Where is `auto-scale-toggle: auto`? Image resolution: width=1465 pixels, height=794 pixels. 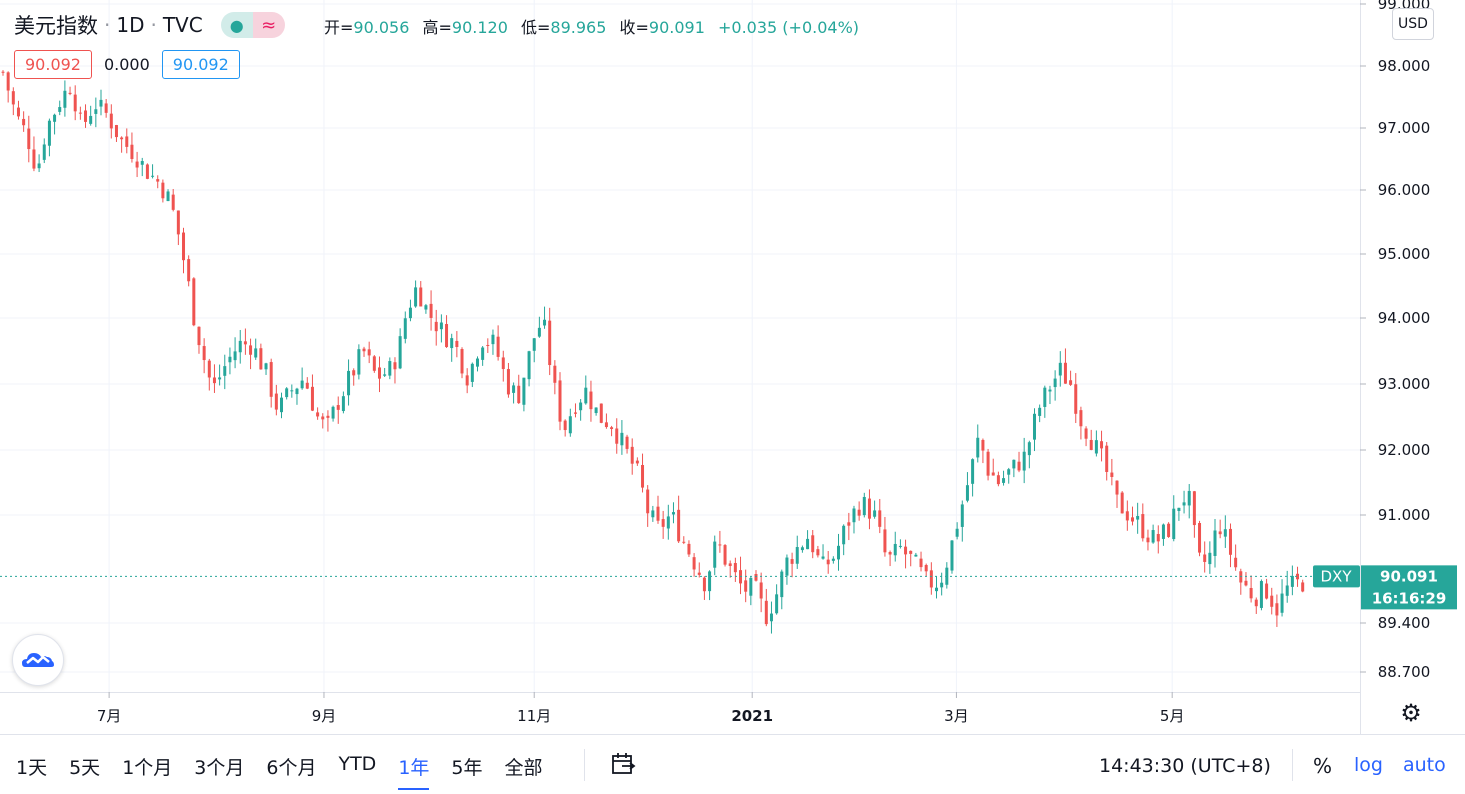 auto-scale-toggle: auto is located at coordinates (1424, 765).